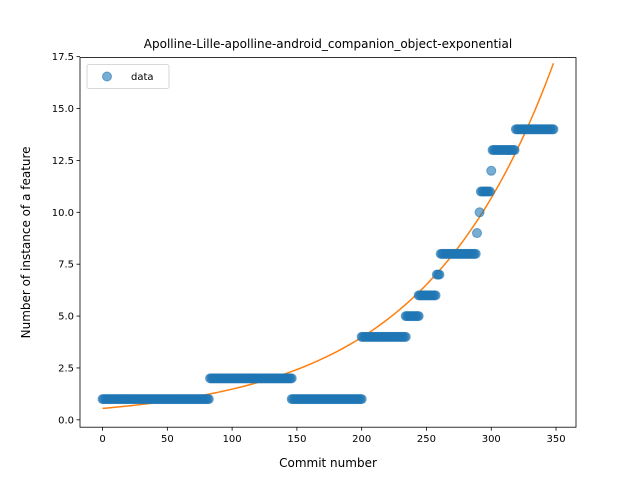 This screenshot has height=480, width=640. What do you see at coordinates (296, 439) in the screenshot?
I see `x-tick-label: 150` at bounding box center [296, 439].